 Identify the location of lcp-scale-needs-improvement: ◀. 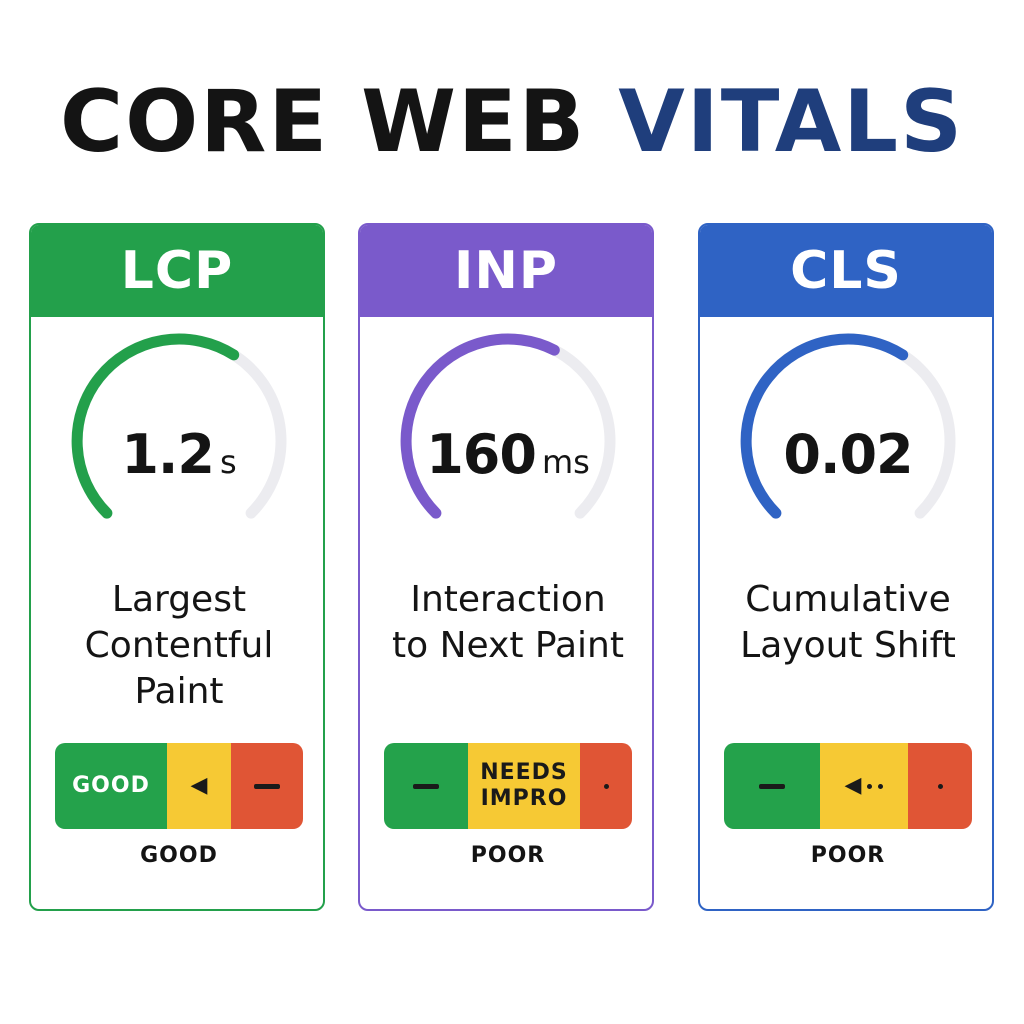
(199, 786).